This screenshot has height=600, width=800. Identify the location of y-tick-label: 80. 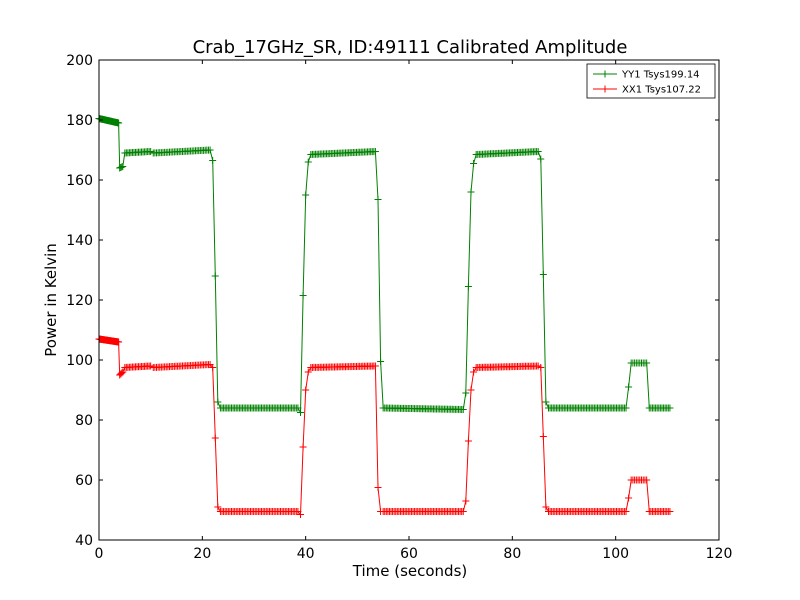
(84, 421).